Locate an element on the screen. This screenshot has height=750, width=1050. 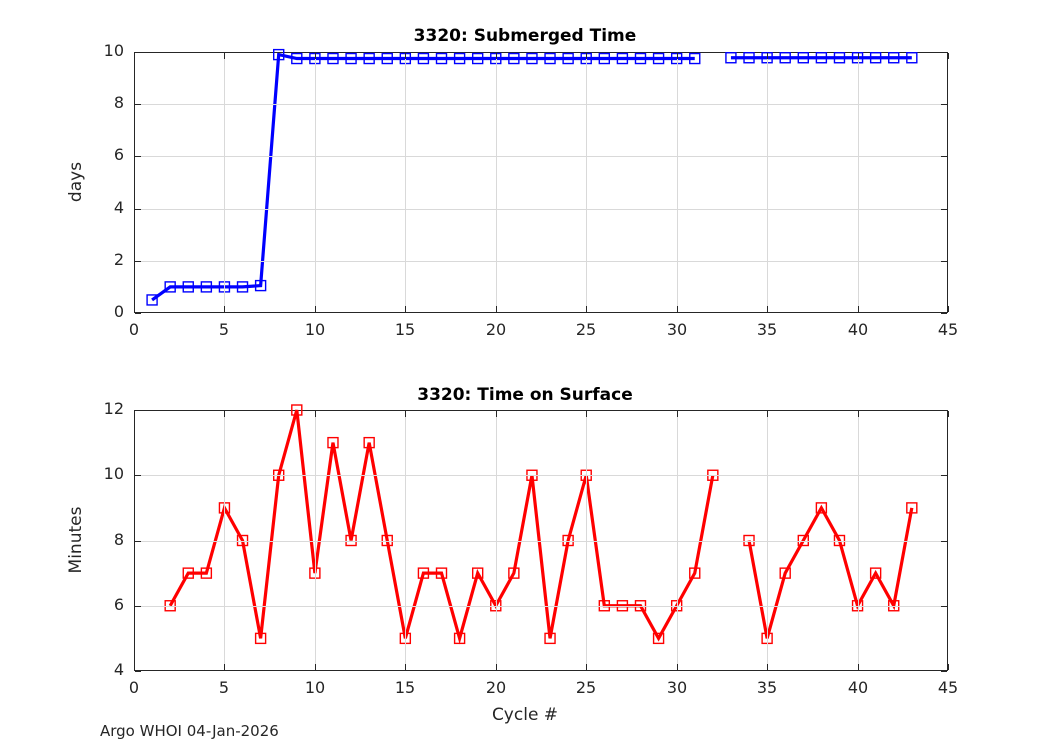
x-axis-tick-label: 10 is located at coordinates (315, 329).